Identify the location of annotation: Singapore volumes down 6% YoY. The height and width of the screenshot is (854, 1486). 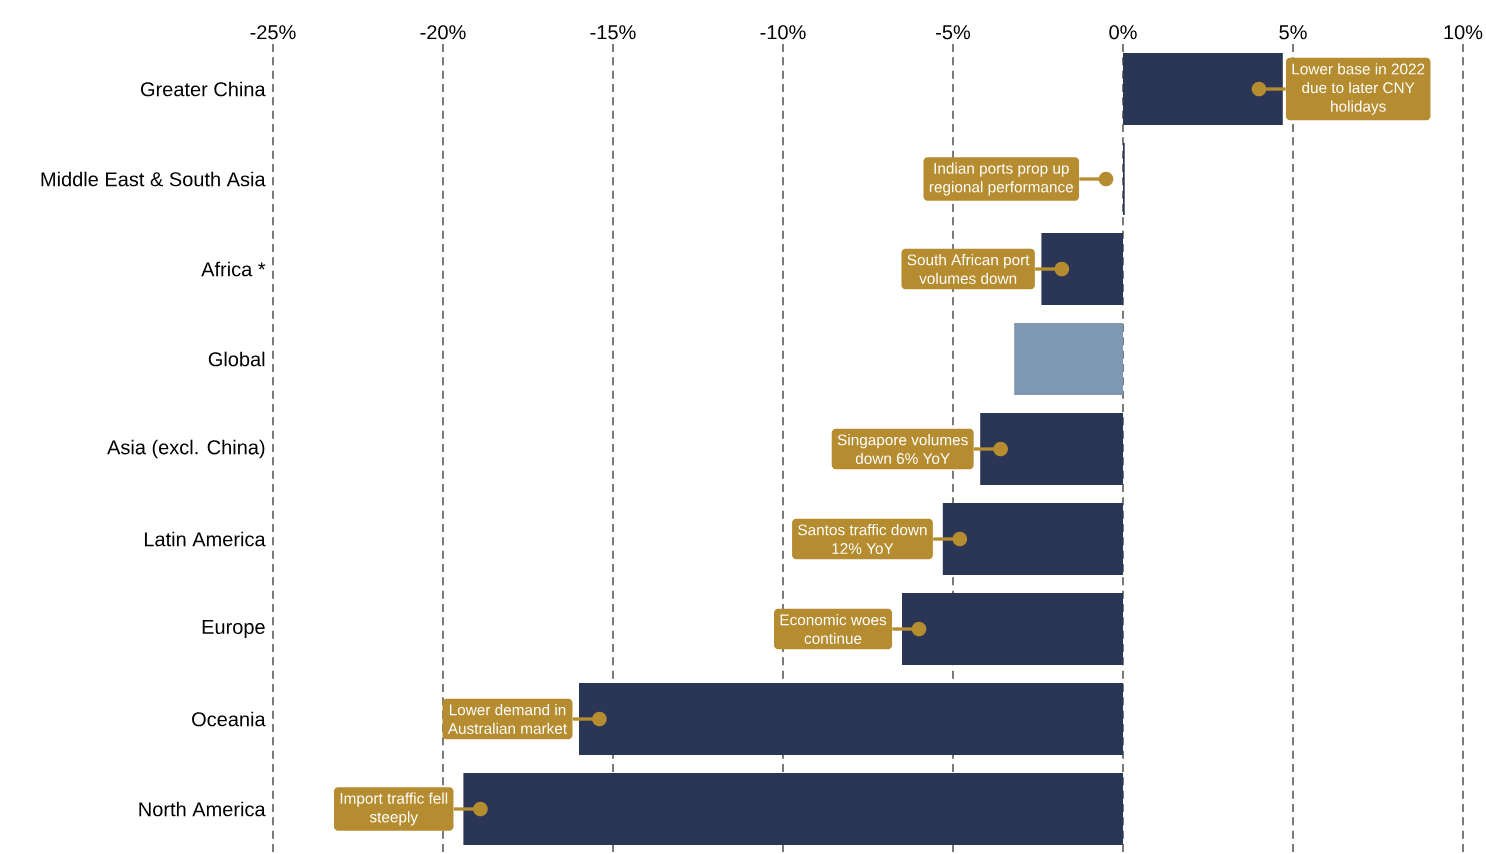
(902, 449).